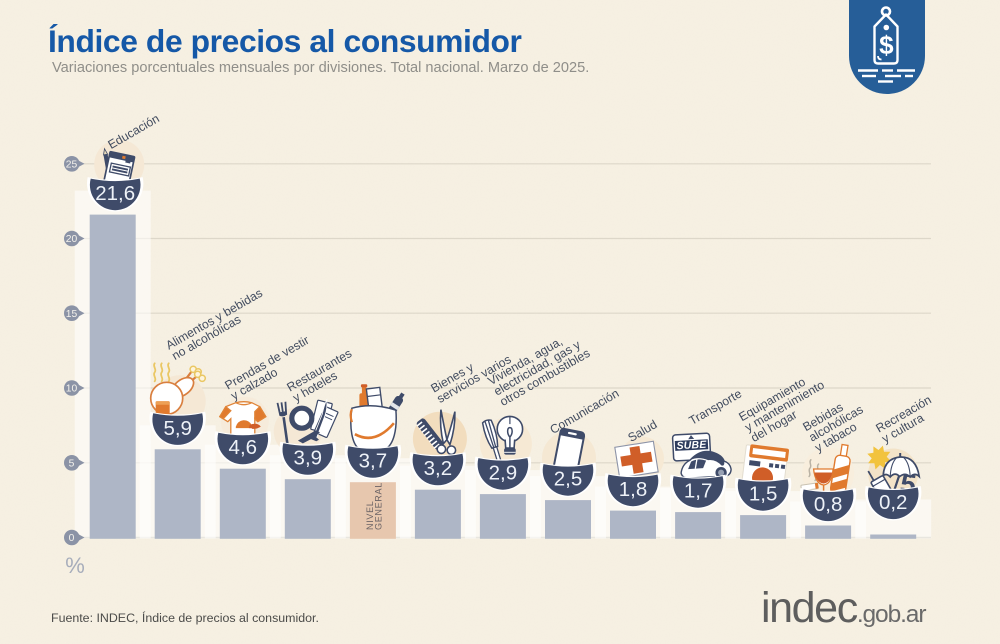 This screenshot has width=1000, height=644. What do you see at coordinates (568, 479) in the screenshot?
I see `svg-text: 2,5` at bounding box center [568, 479].